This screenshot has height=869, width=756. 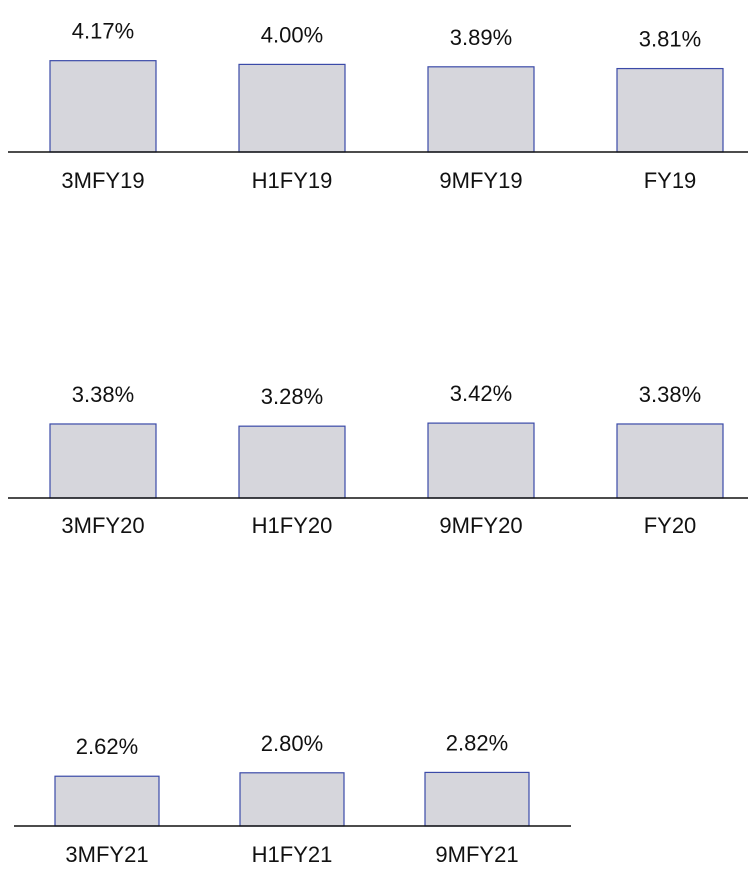 I want to click on value-label-9MFY20: 3.42%, so click(x=481, y=393).